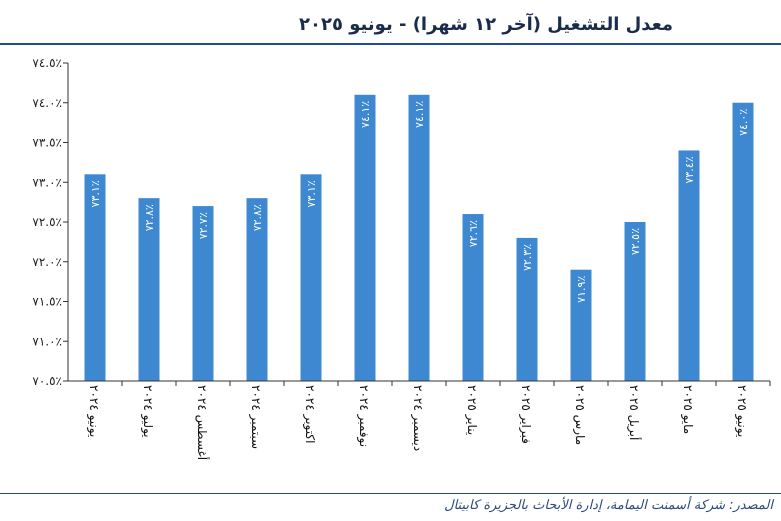 The image size is (781, 521). Describe the element at coordinates (473, 233) in the screenshot. I see `data-label: ٧٢.٦٪` at that location.